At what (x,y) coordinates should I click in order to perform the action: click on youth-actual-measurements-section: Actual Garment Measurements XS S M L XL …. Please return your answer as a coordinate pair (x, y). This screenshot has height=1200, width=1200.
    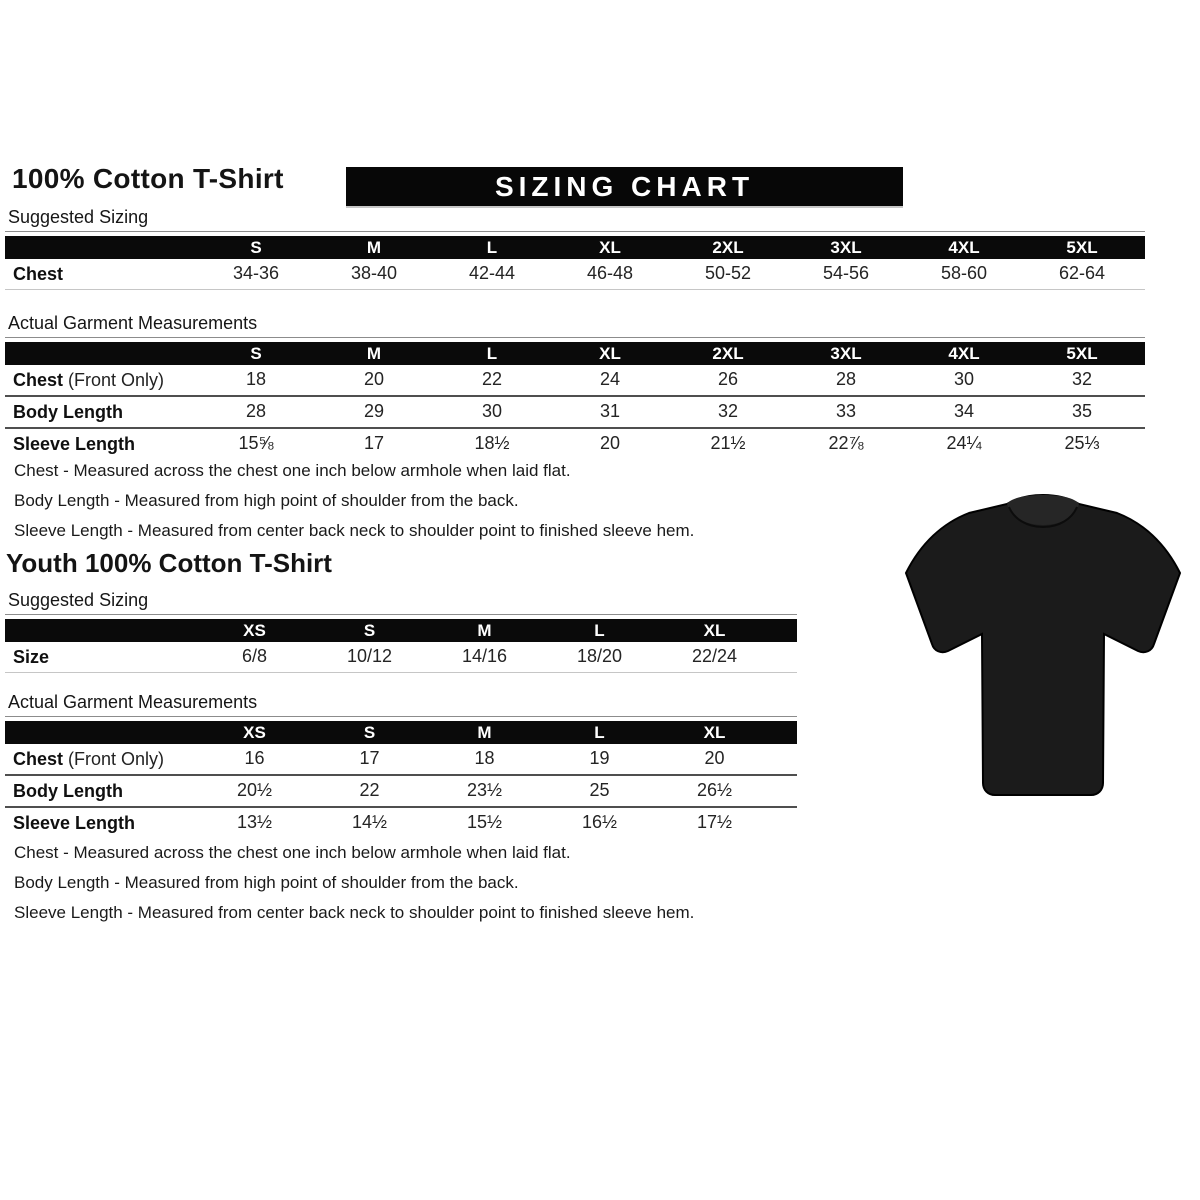
    Looking at the image, I should click on (401, 765).